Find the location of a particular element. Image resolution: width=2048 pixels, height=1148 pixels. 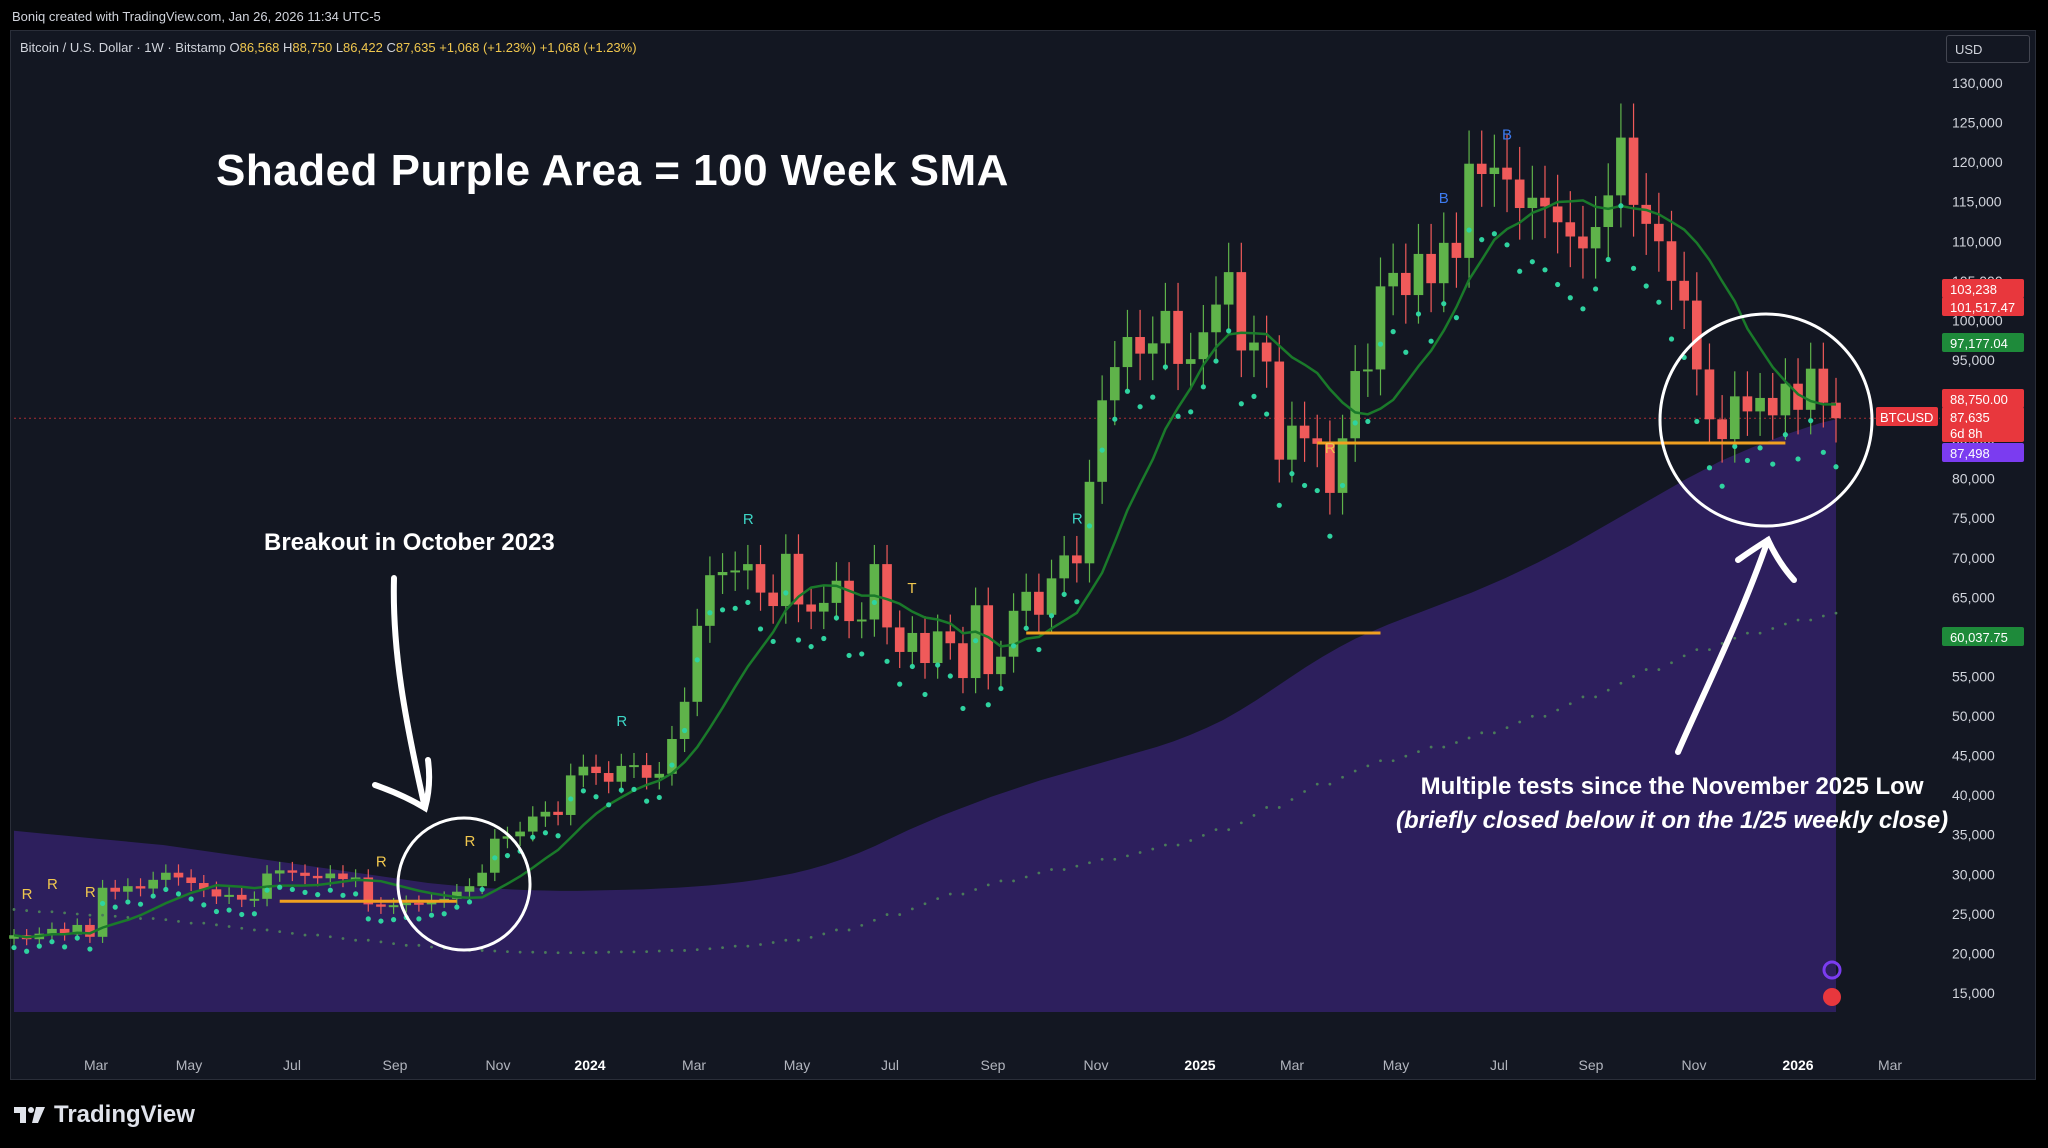

y-tick-label: 55,000 is located at coordinates (1973, 676).